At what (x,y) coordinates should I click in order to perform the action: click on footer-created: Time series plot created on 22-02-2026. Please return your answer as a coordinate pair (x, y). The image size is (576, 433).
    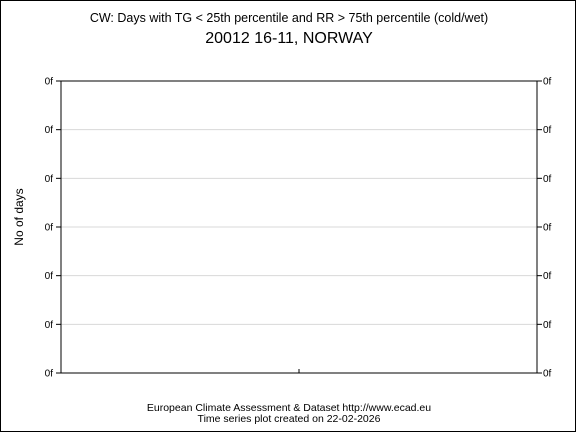
    Looking at the image, I should click on (289, 419).